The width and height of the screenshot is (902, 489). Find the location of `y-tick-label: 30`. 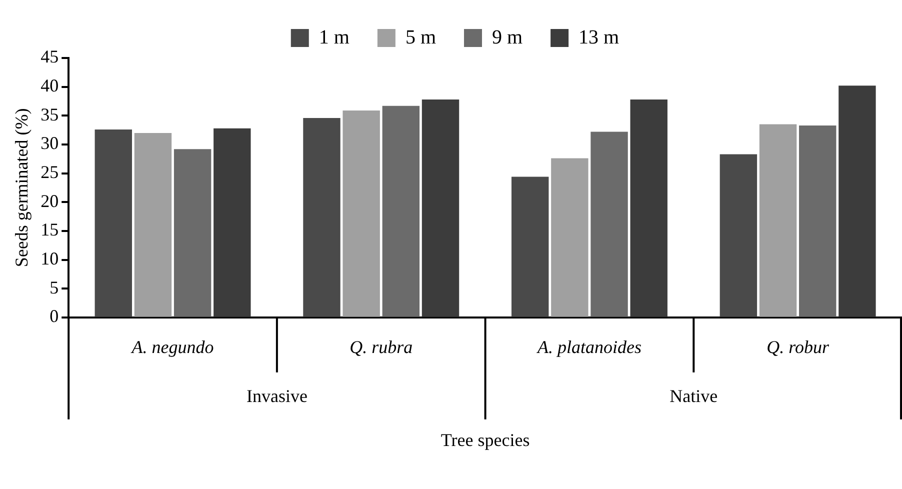

y-tick-label: 30 is located at coordinates (49, 143).